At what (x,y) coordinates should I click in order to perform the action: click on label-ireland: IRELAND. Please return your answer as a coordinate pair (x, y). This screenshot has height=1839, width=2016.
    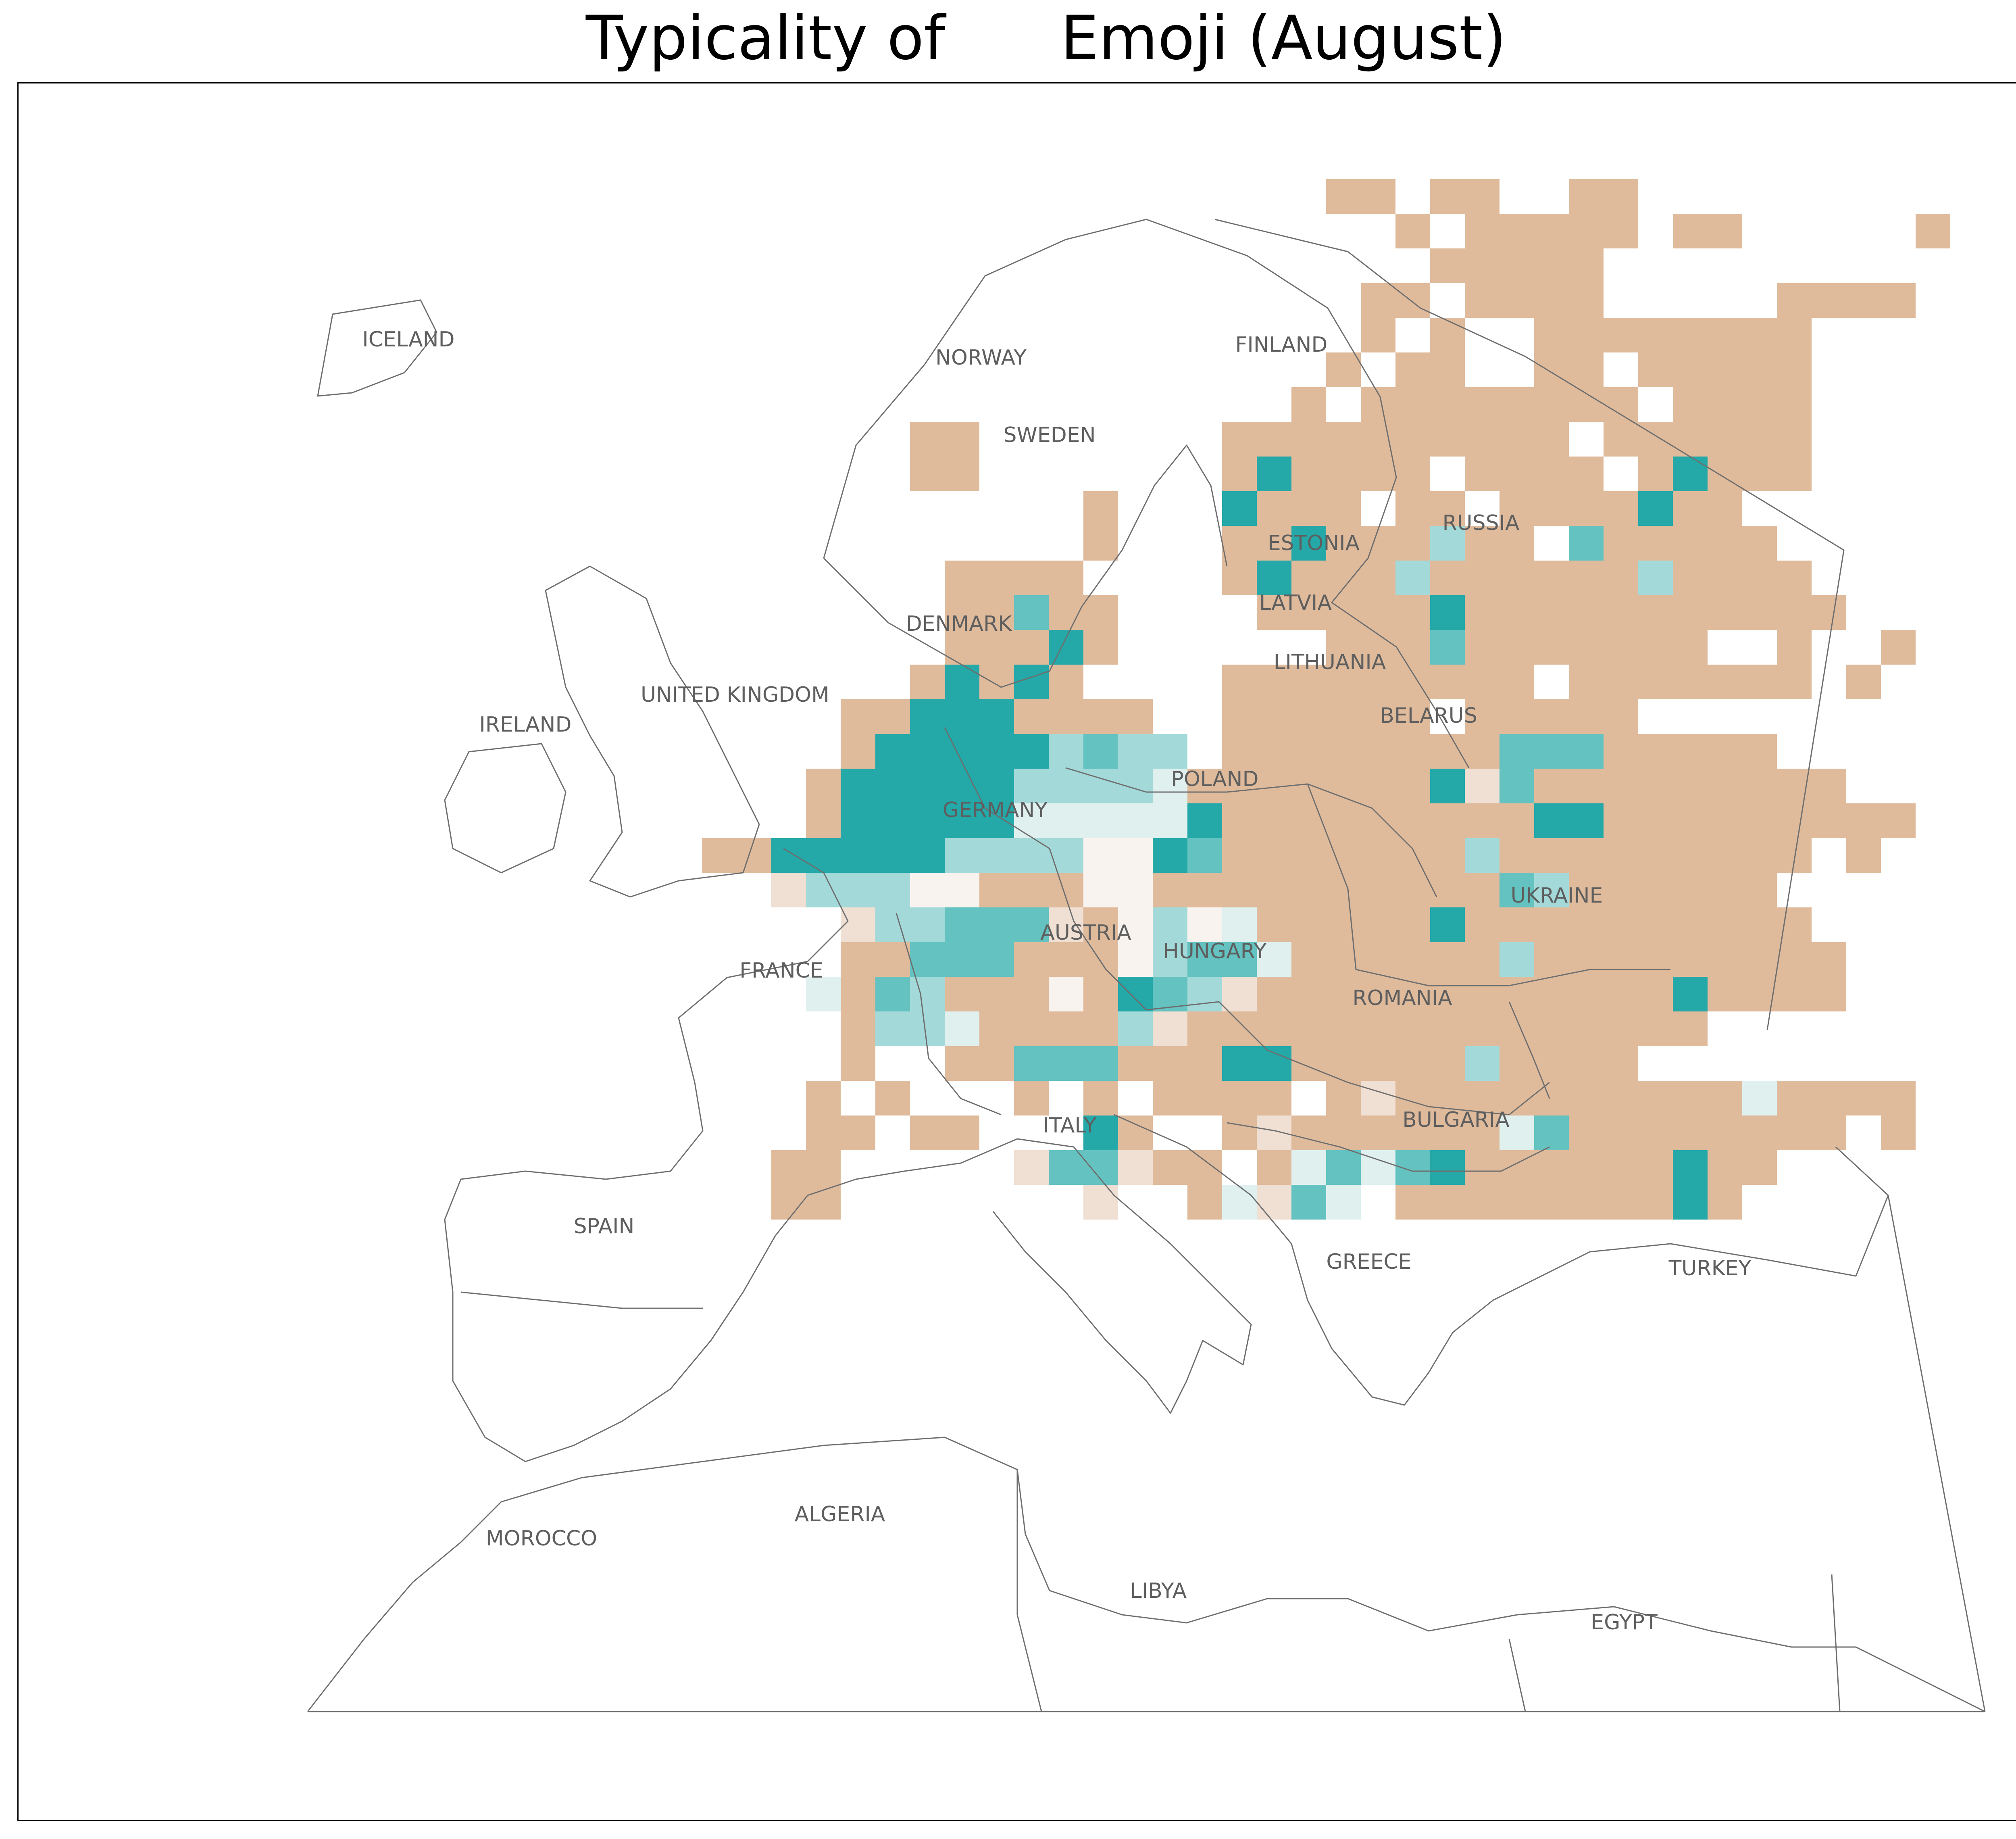
    Looking at the image, I should click on (525, 725).